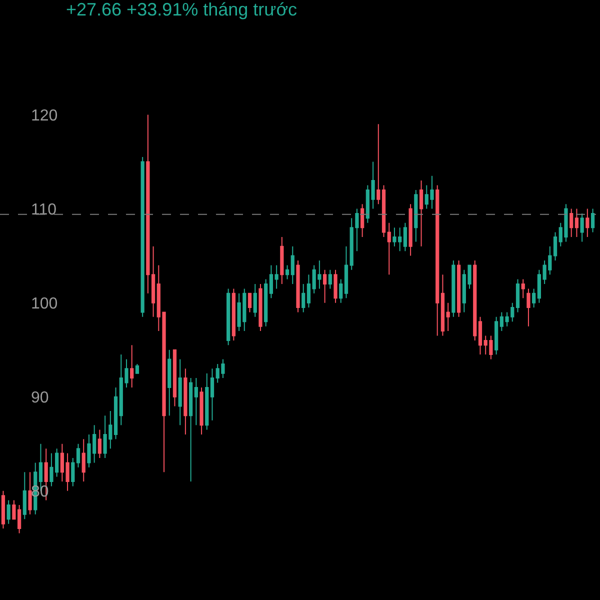 This screenshot has height=600, width=600. I want to click on chart-title: +27.66 +33.91% tháng trước, so click(182, 10).